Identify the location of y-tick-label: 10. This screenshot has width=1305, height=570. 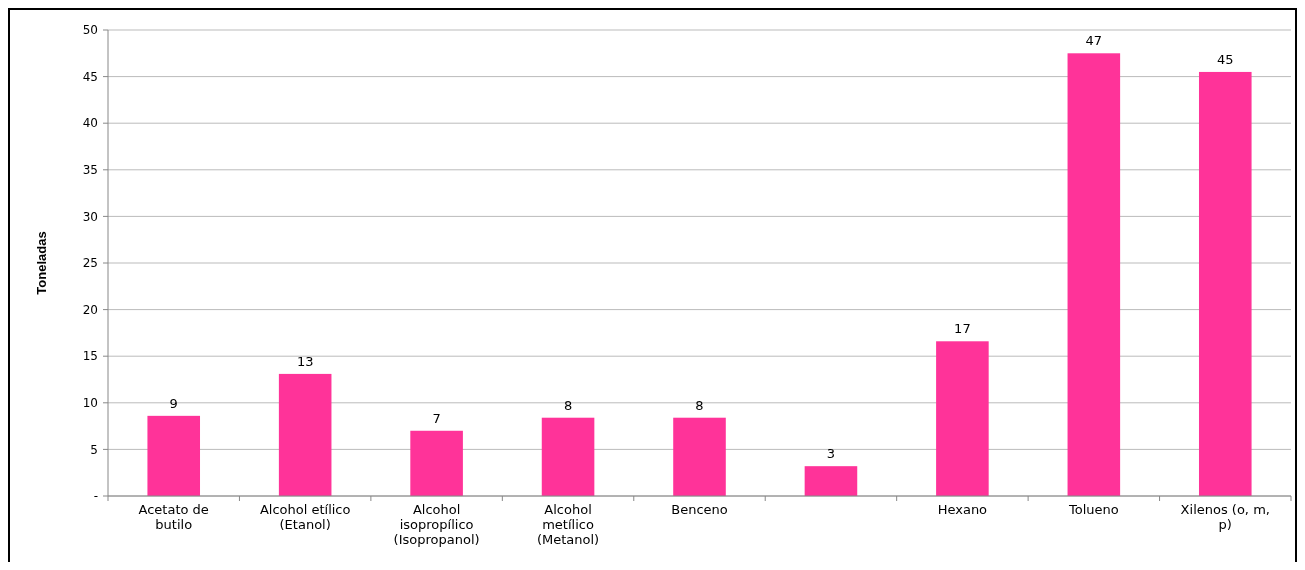
(90, 403).